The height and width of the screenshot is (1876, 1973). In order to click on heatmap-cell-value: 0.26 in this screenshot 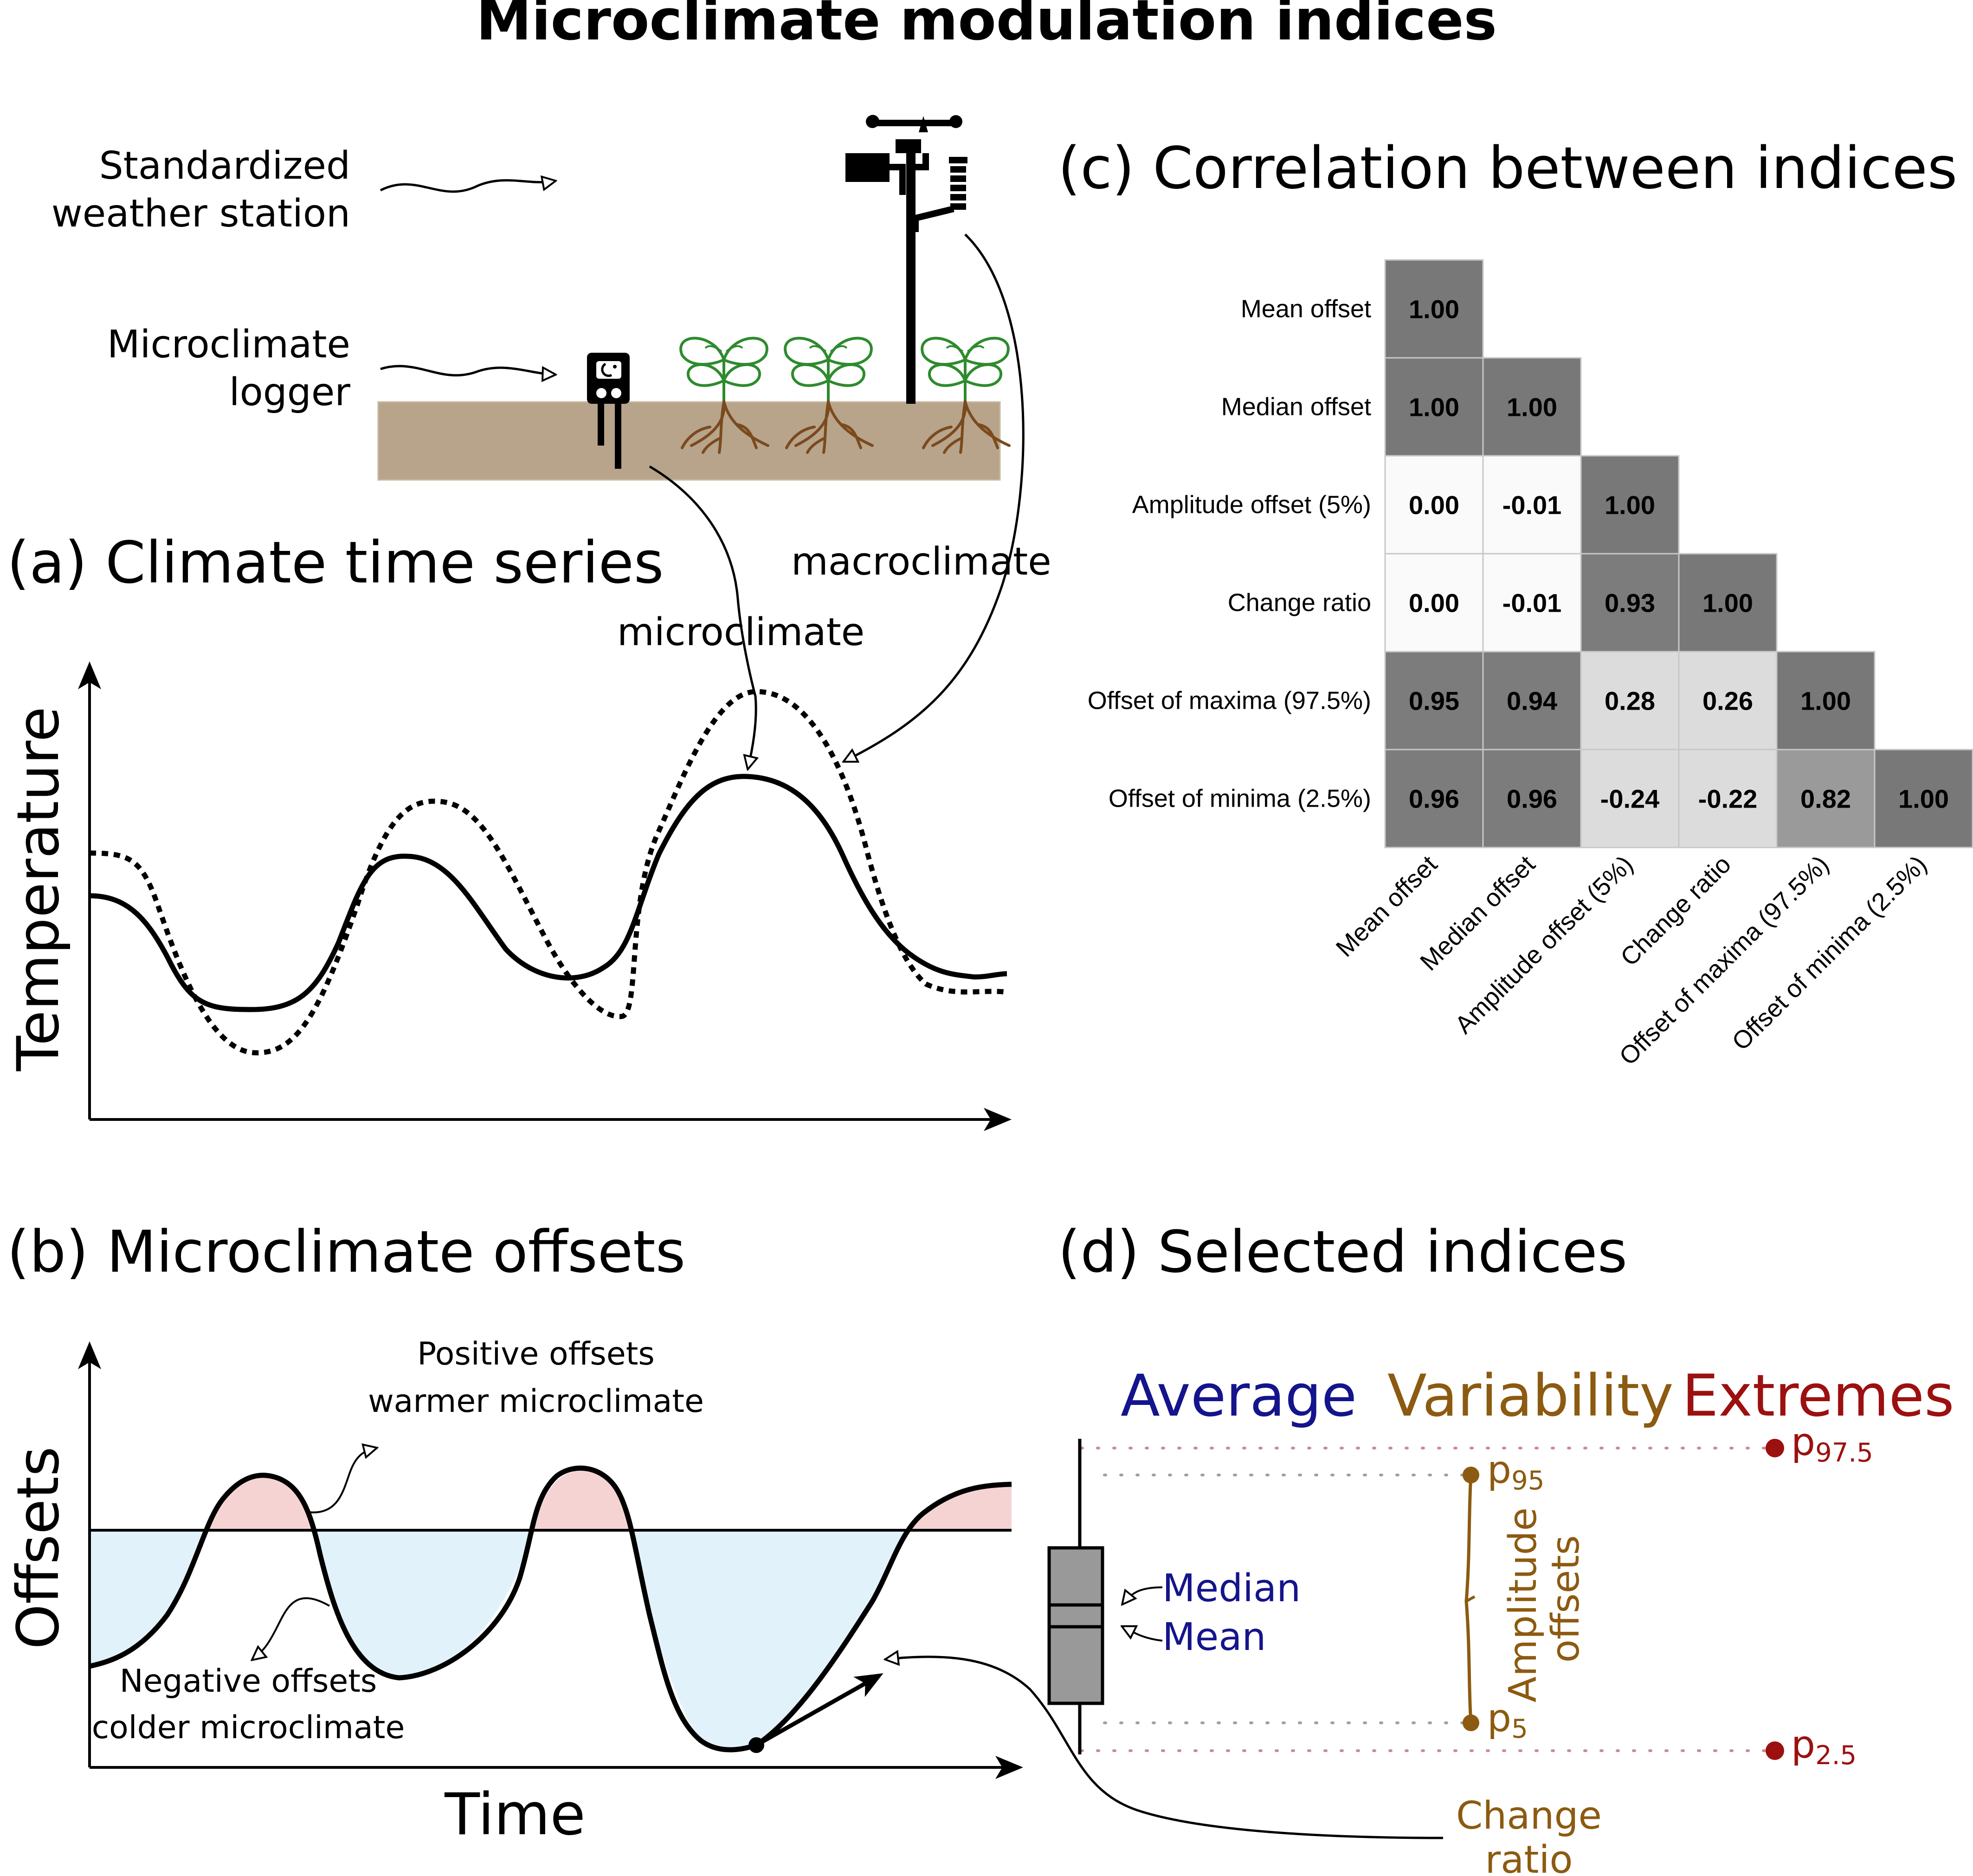, I will do `click(1727, 701)`.